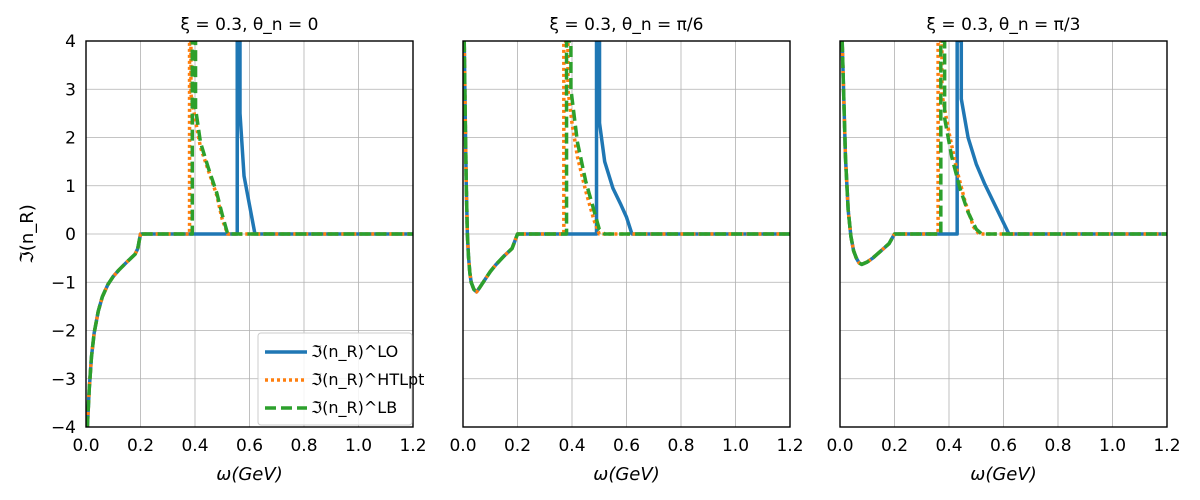 This screenshot has height=500, width=1200. Describe the element at coordinates (63, 332) in the screenshot. I see `y-tick-label: −2` at that location.